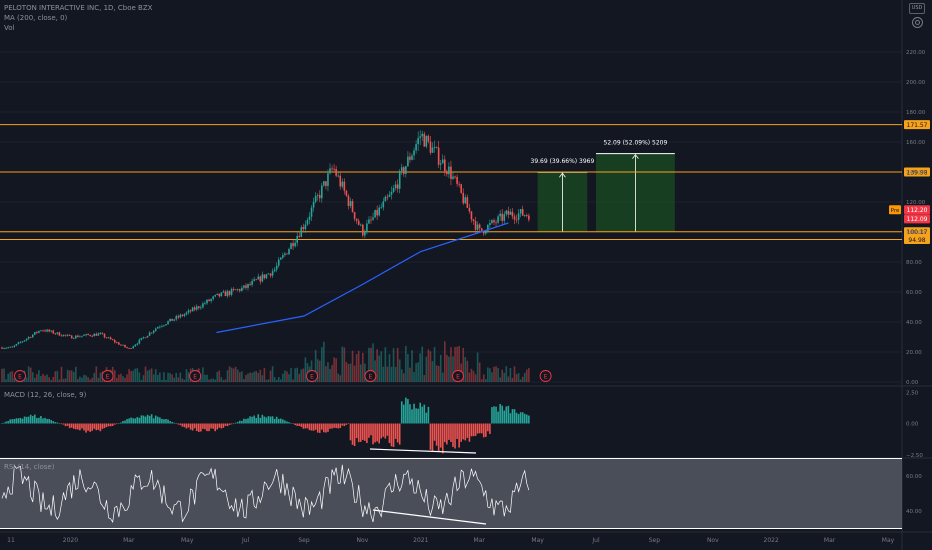  What do you see at coordinates (916, 173) in the screenshot?
I see `price-tick: 140.00` at bounding box center [916, 173].